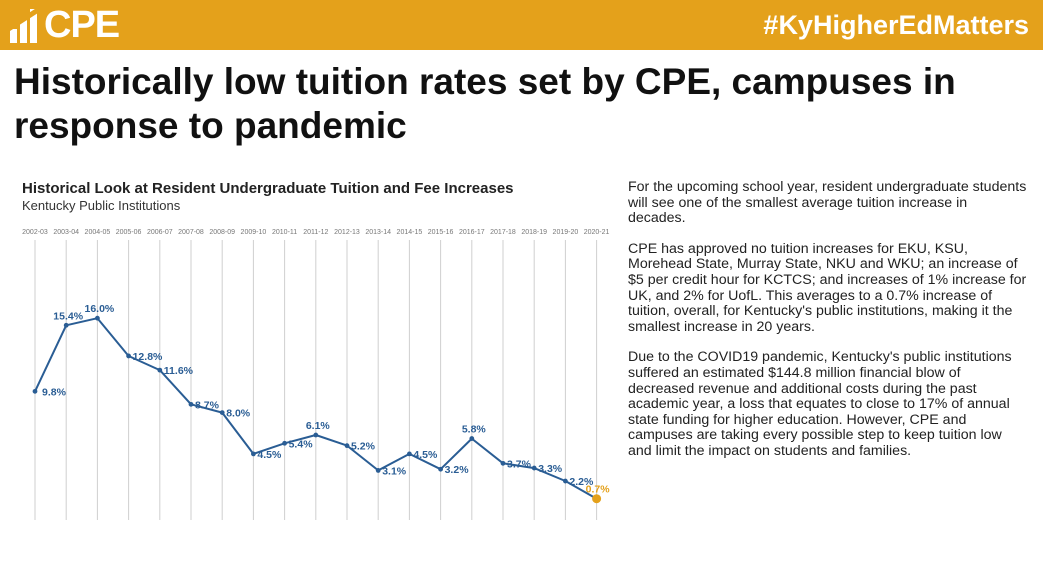 The image size is (1043, 582). Describe the element at coordinates (598, 490) in the screenshot. I see `data-label: 0.7%` at that location.